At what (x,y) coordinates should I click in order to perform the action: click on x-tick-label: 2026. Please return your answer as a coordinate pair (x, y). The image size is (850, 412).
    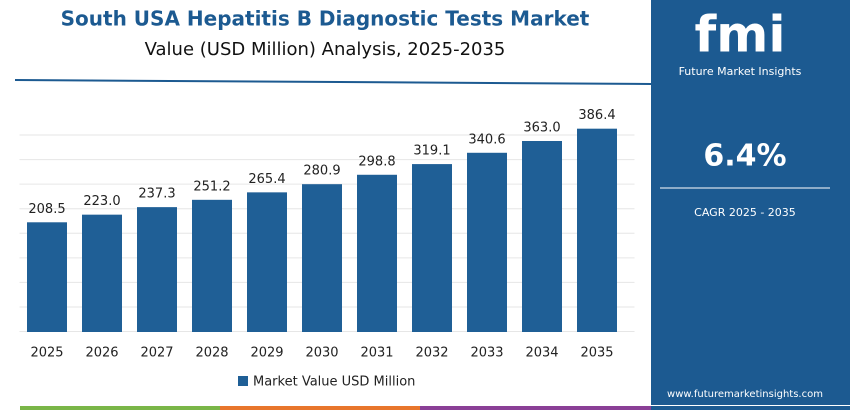
    Looking at the image, I should click on (101, 353).